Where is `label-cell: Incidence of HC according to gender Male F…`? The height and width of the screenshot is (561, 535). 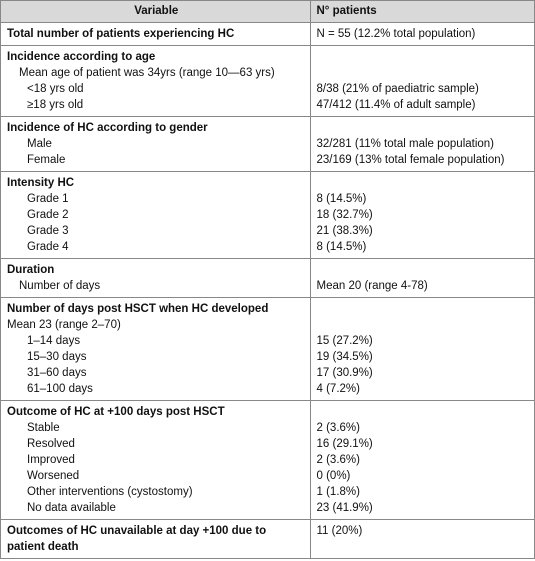
label-cell: Incidence of HC according to gender Male F… is located at coordinates (156, 144).